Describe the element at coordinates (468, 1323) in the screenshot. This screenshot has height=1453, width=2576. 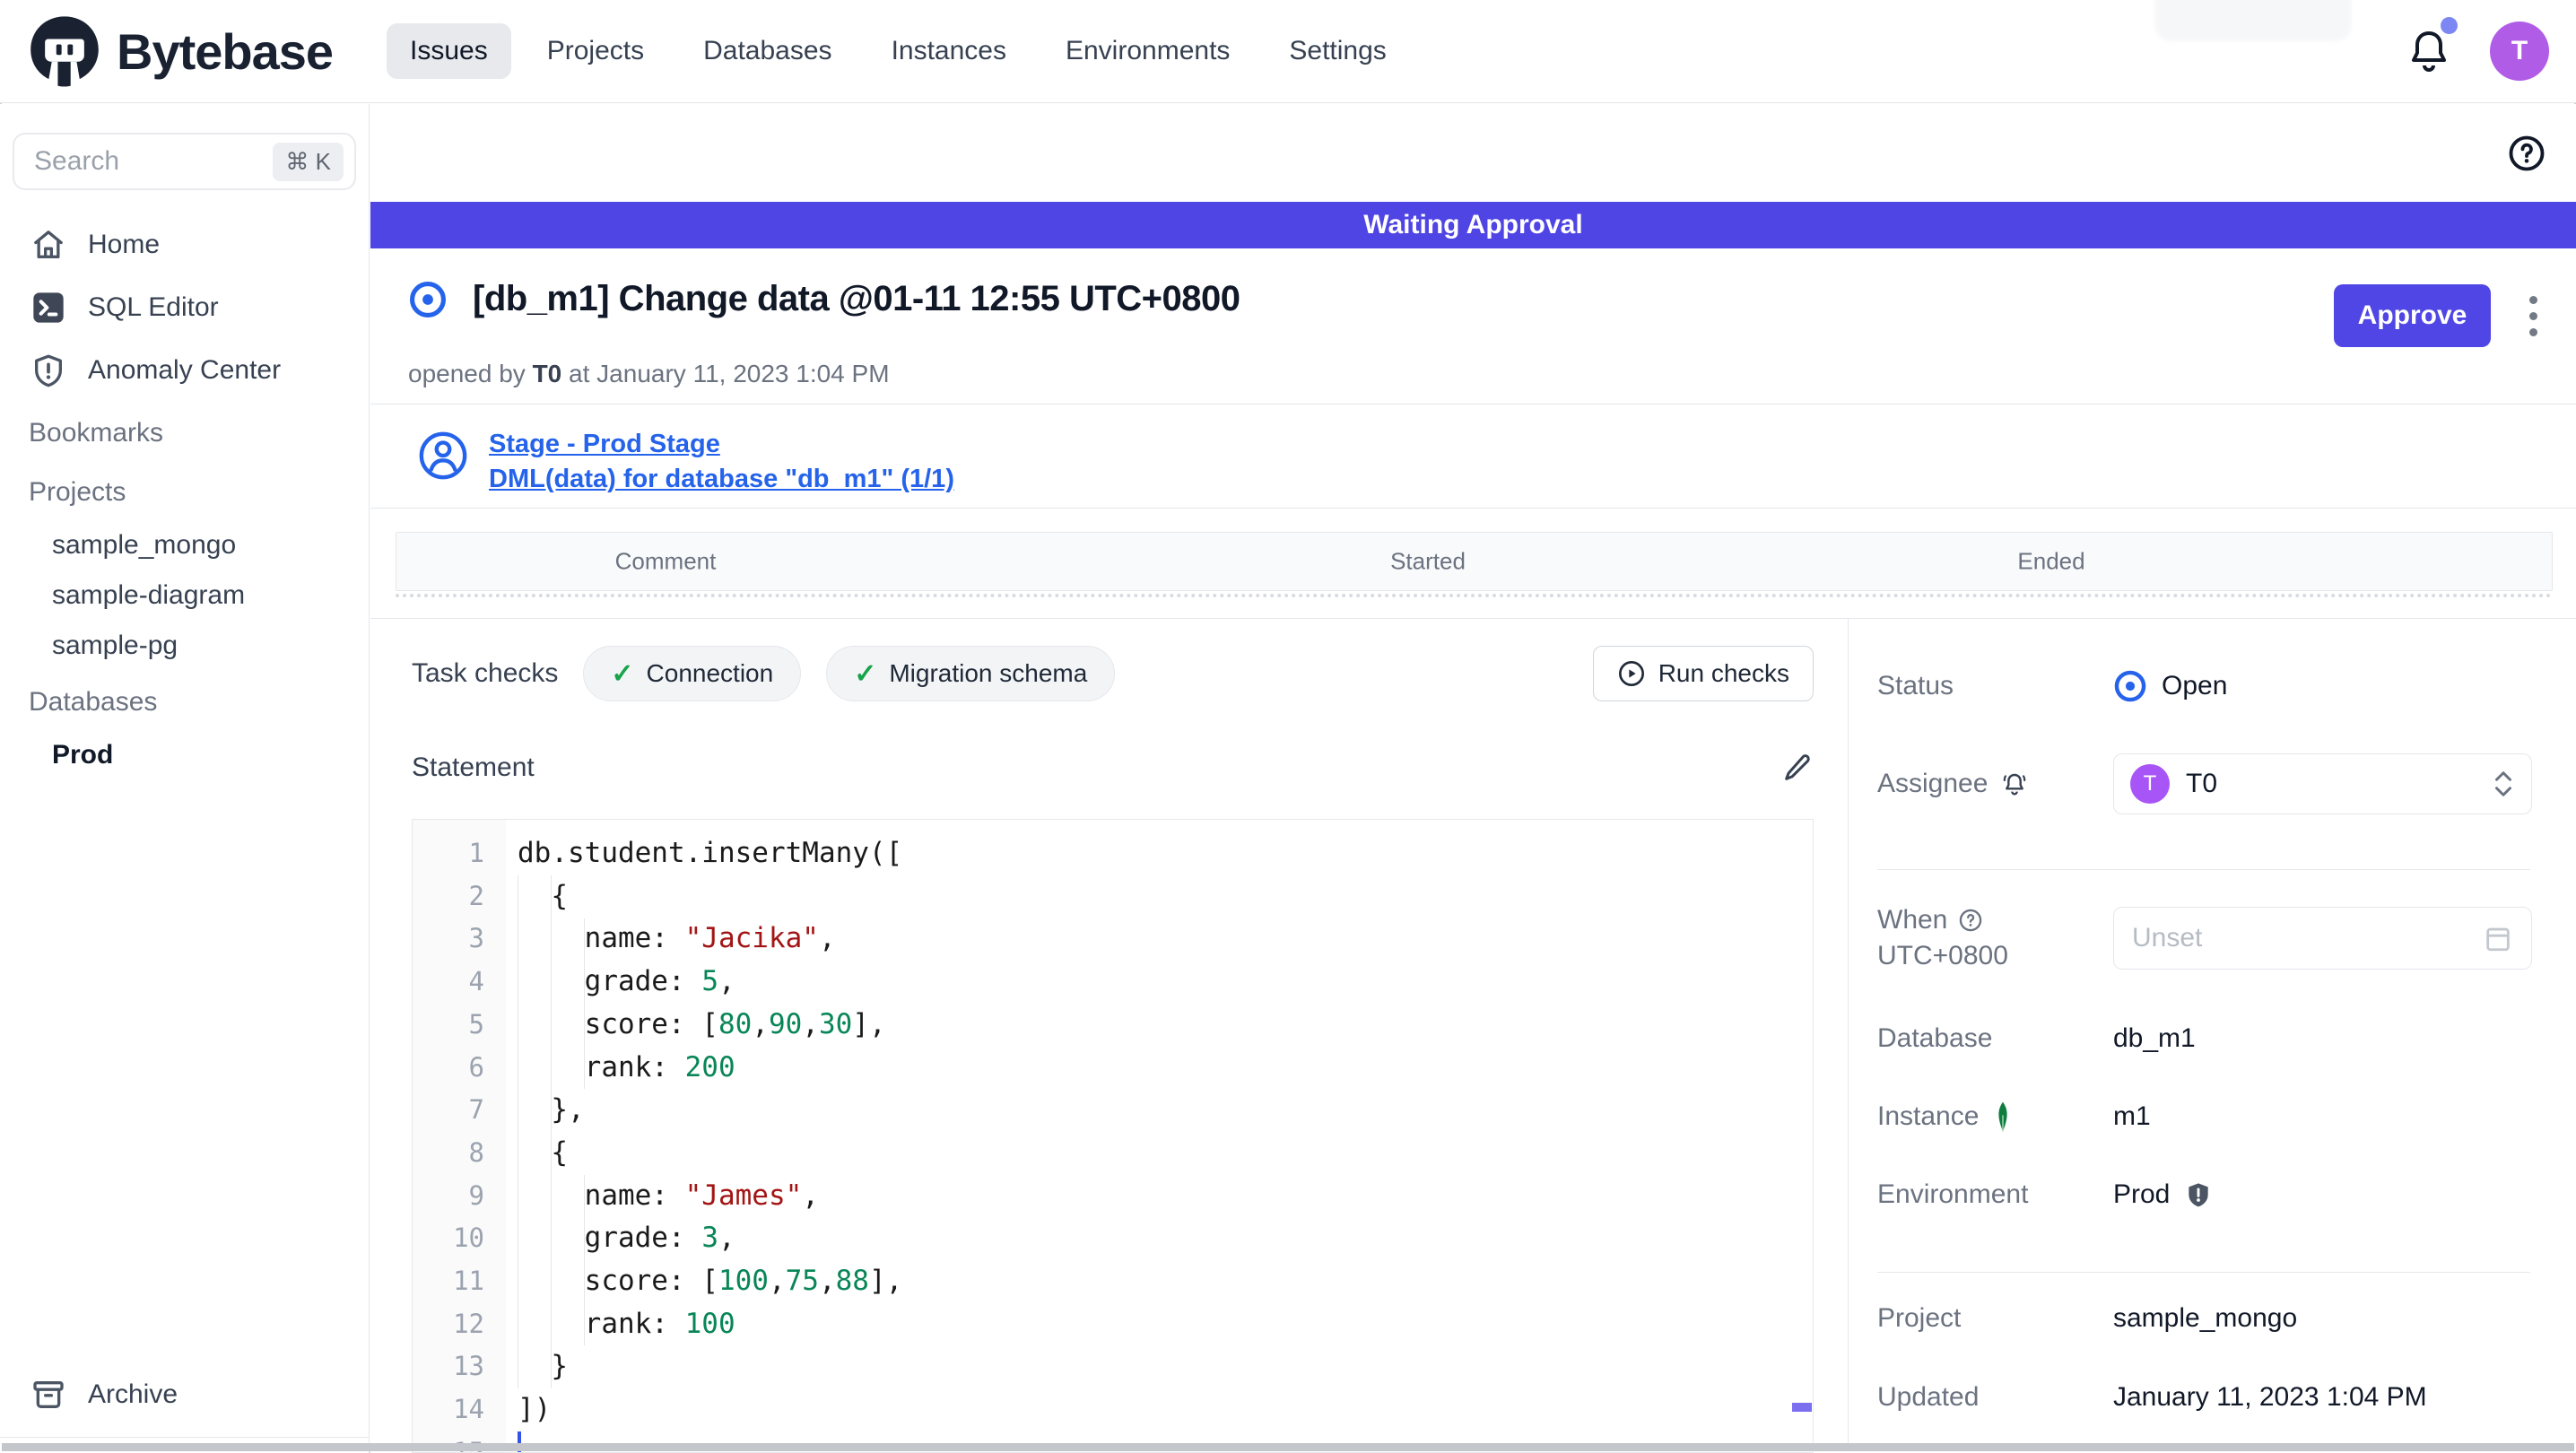
I see `line-number: 12` at that location.